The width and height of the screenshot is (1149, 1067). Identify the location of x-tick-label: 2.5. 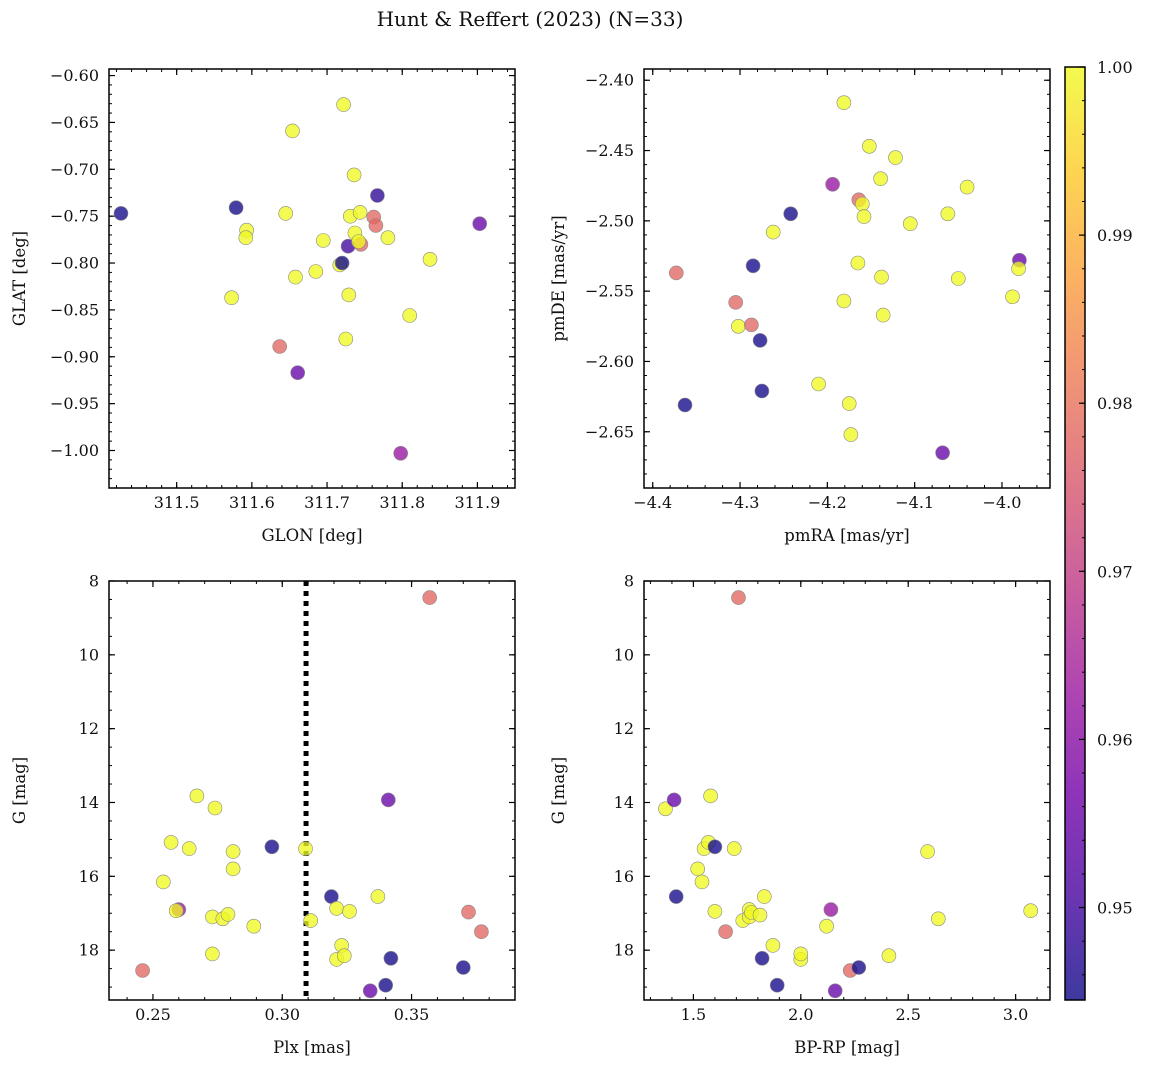
(907, 1014).